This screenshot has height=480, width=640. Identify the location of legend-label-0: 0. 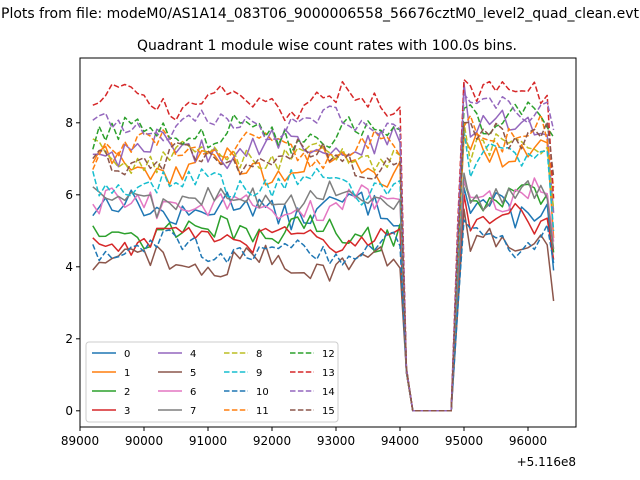
(127, 354).